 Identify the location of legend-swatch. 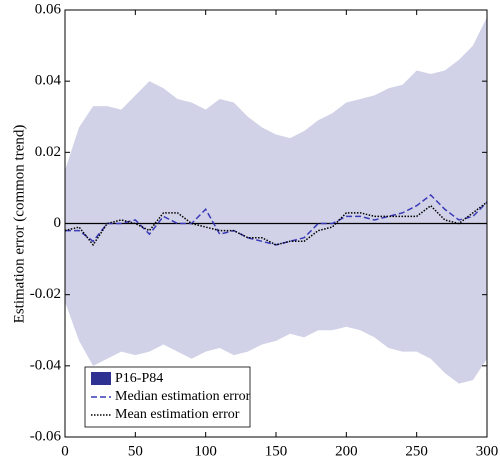
(101, 378).